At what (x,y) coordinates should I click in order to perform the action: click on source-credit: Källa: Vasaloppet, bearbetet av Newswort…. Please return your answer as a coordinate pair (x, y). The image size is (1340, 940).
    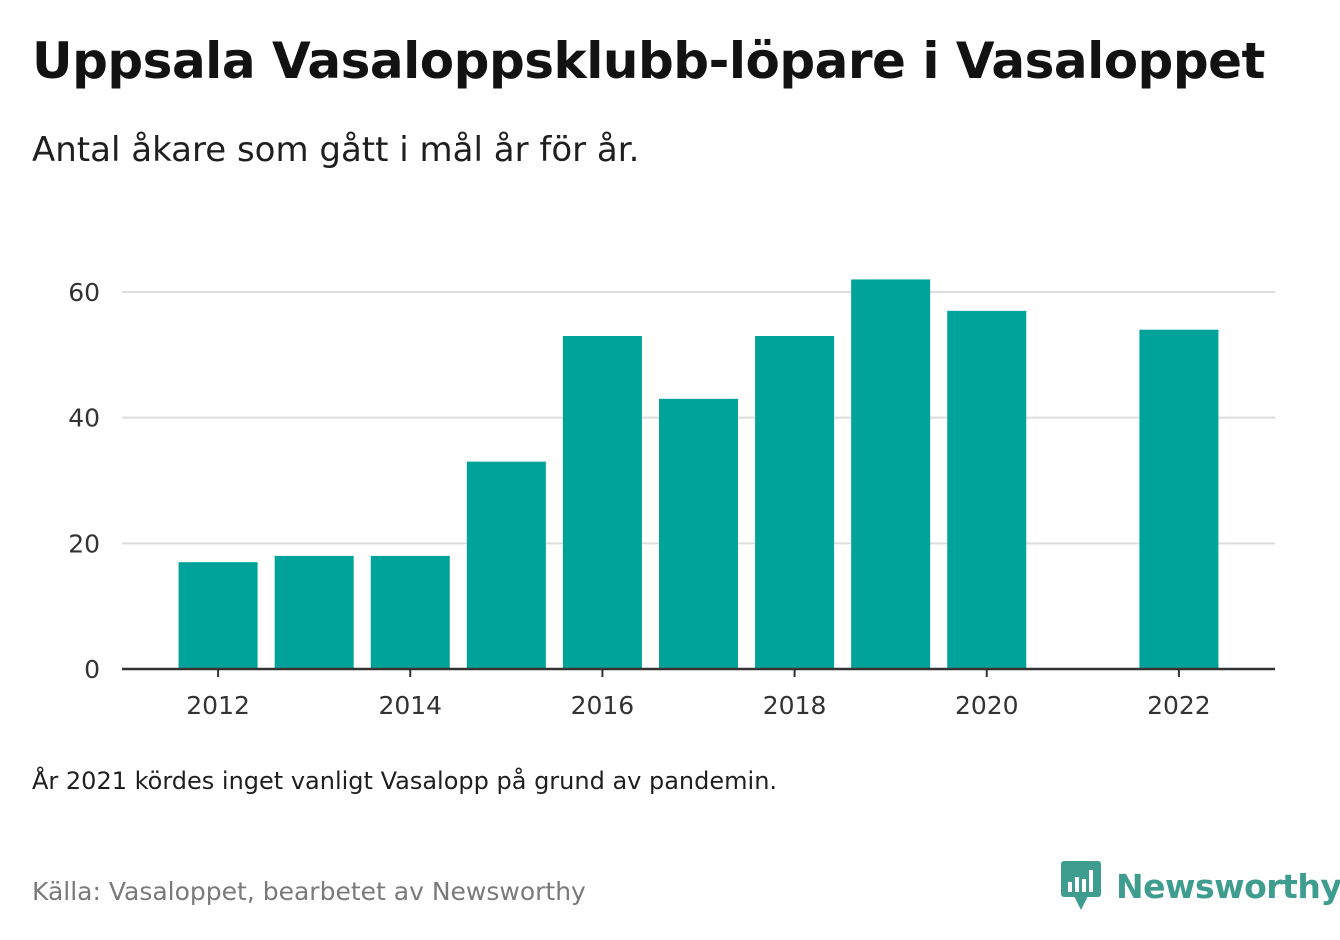
    Looking at the image, I should click on (309, 891).